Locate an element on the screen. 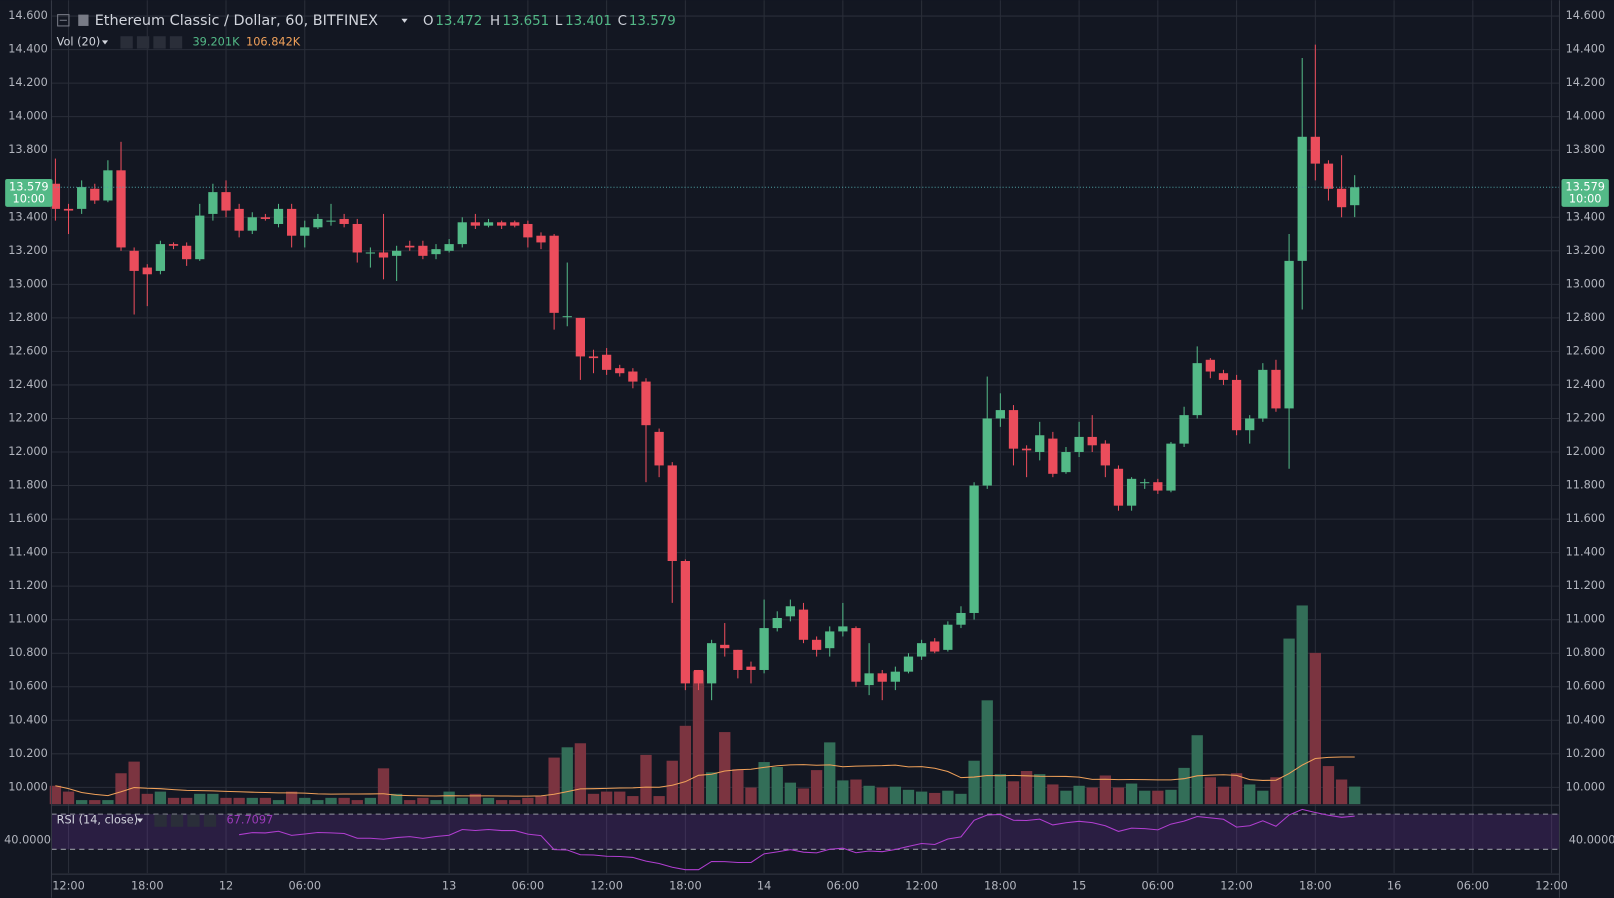  x-tick-label: 06:00 is located at coordinates (304, 885).